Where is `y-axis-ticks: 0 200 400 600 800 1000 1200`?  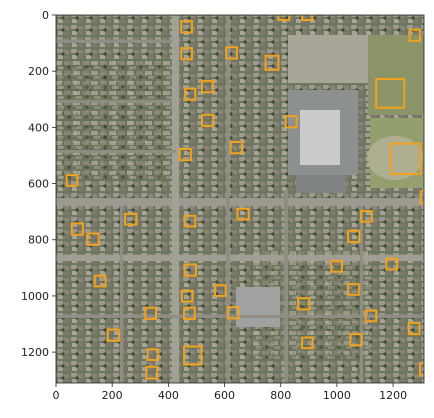
y-axis-ticks: 0 200 400 600 800 1000 1200 is located at coordinates (38, 184).